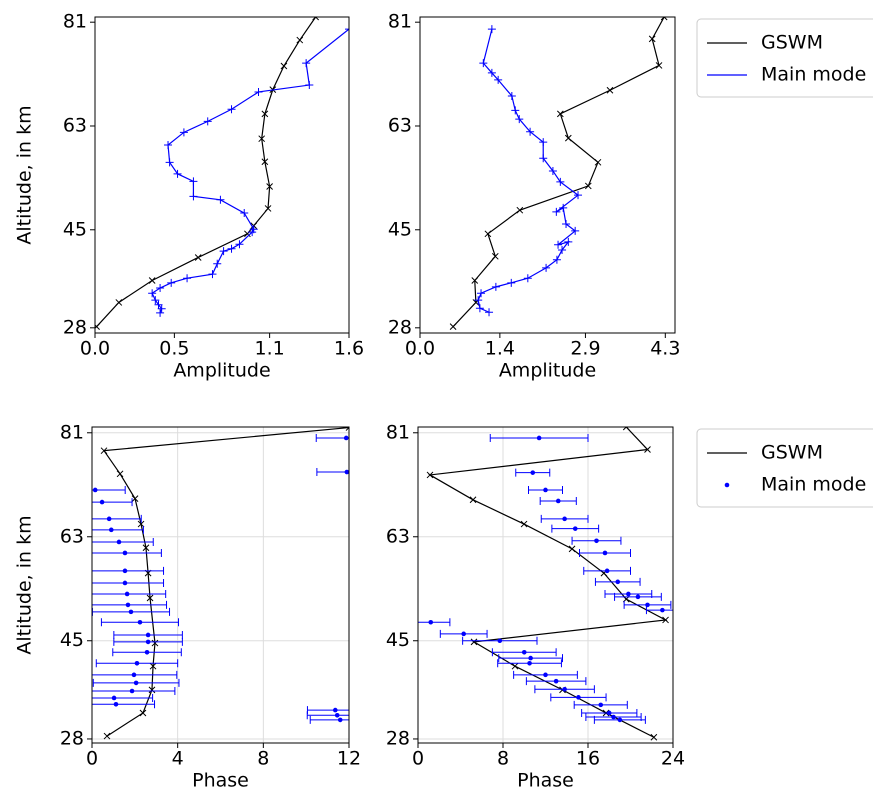 This screenshot has width=873, height=789. Describe the element at coordinates (25, 584) in the screenshot. I see `y-axis-label: Altitude, in km` at that location.